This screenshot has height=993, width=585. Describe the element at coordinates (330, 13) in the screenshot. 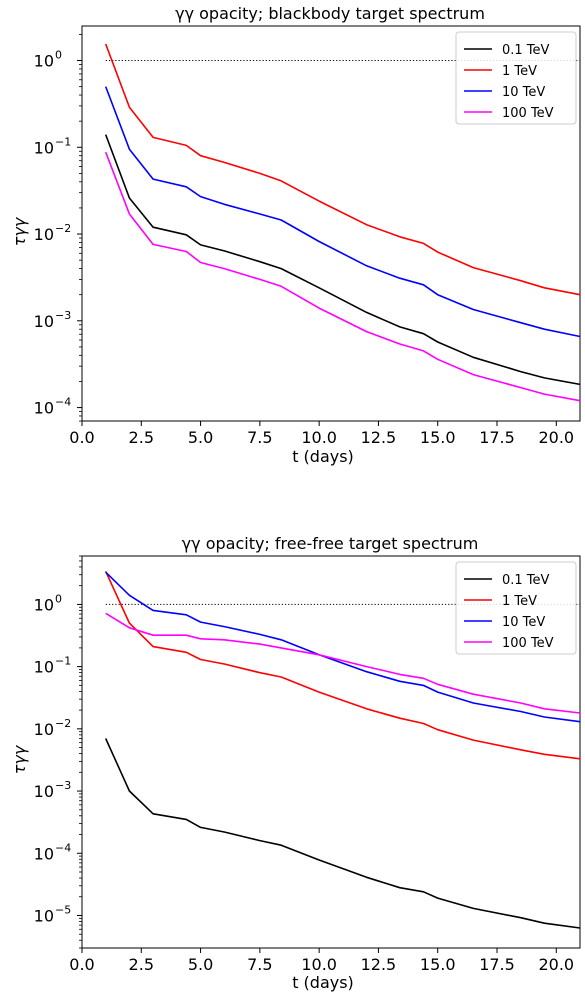

I see `chart-title: γγ opacity; blackbody target spectrum` at that location.